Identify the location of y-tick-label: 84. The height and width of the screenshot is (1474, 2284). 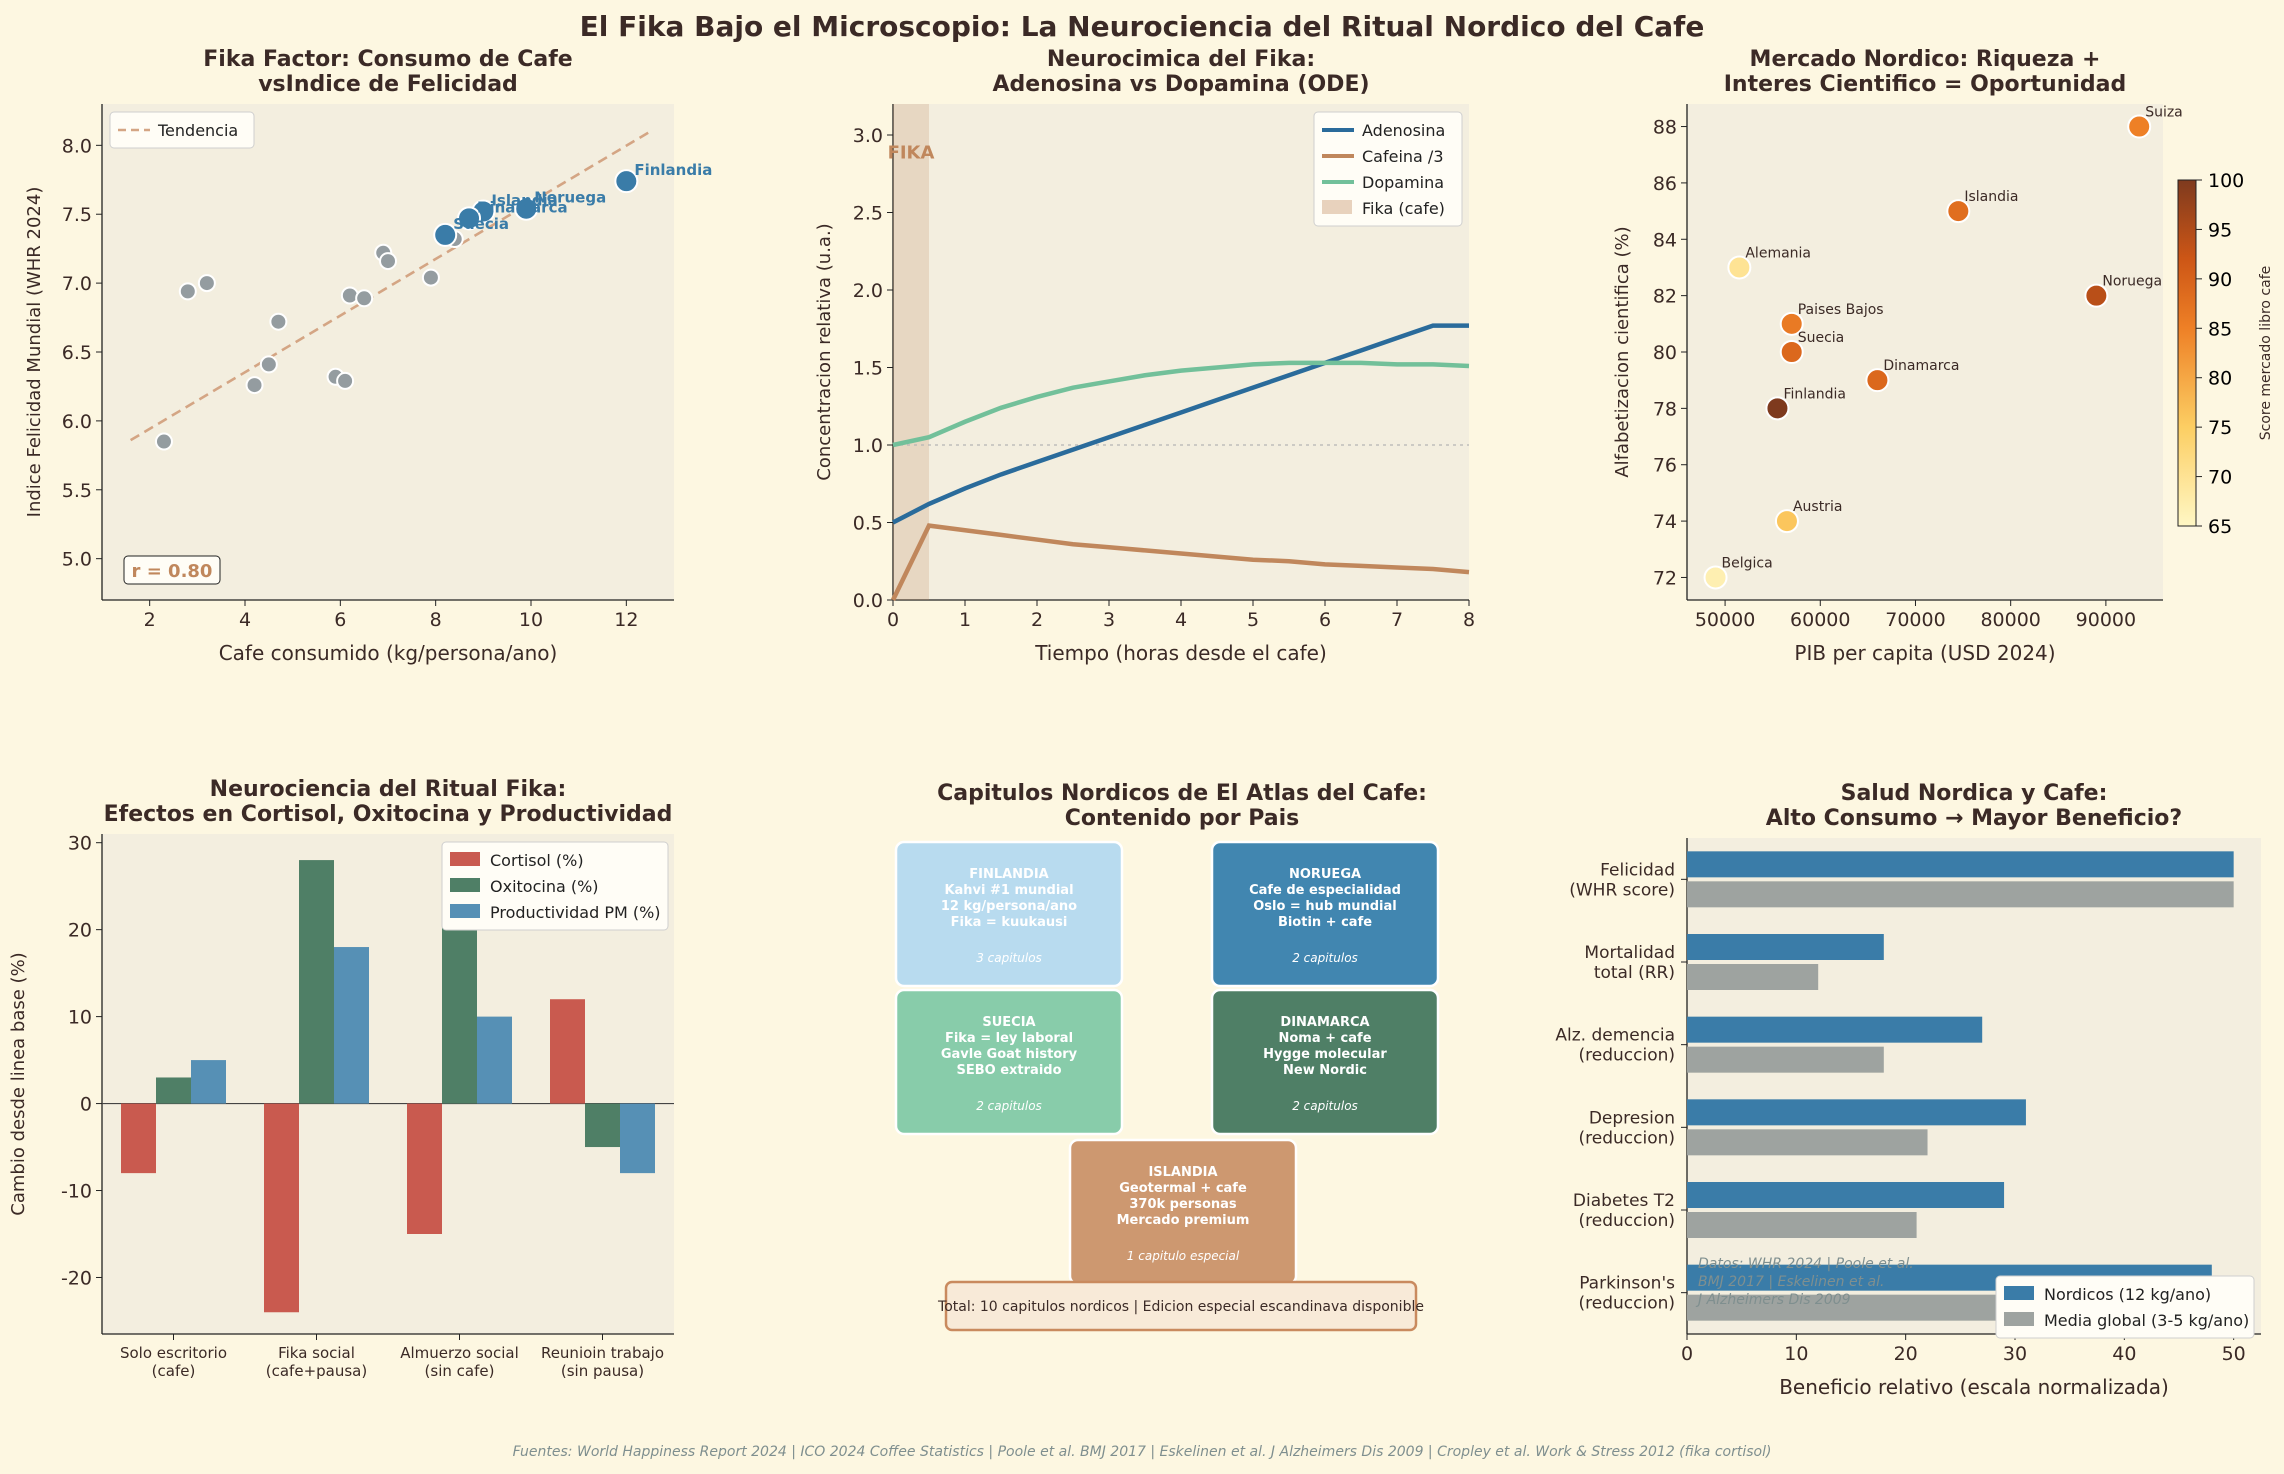
(1665, 240).